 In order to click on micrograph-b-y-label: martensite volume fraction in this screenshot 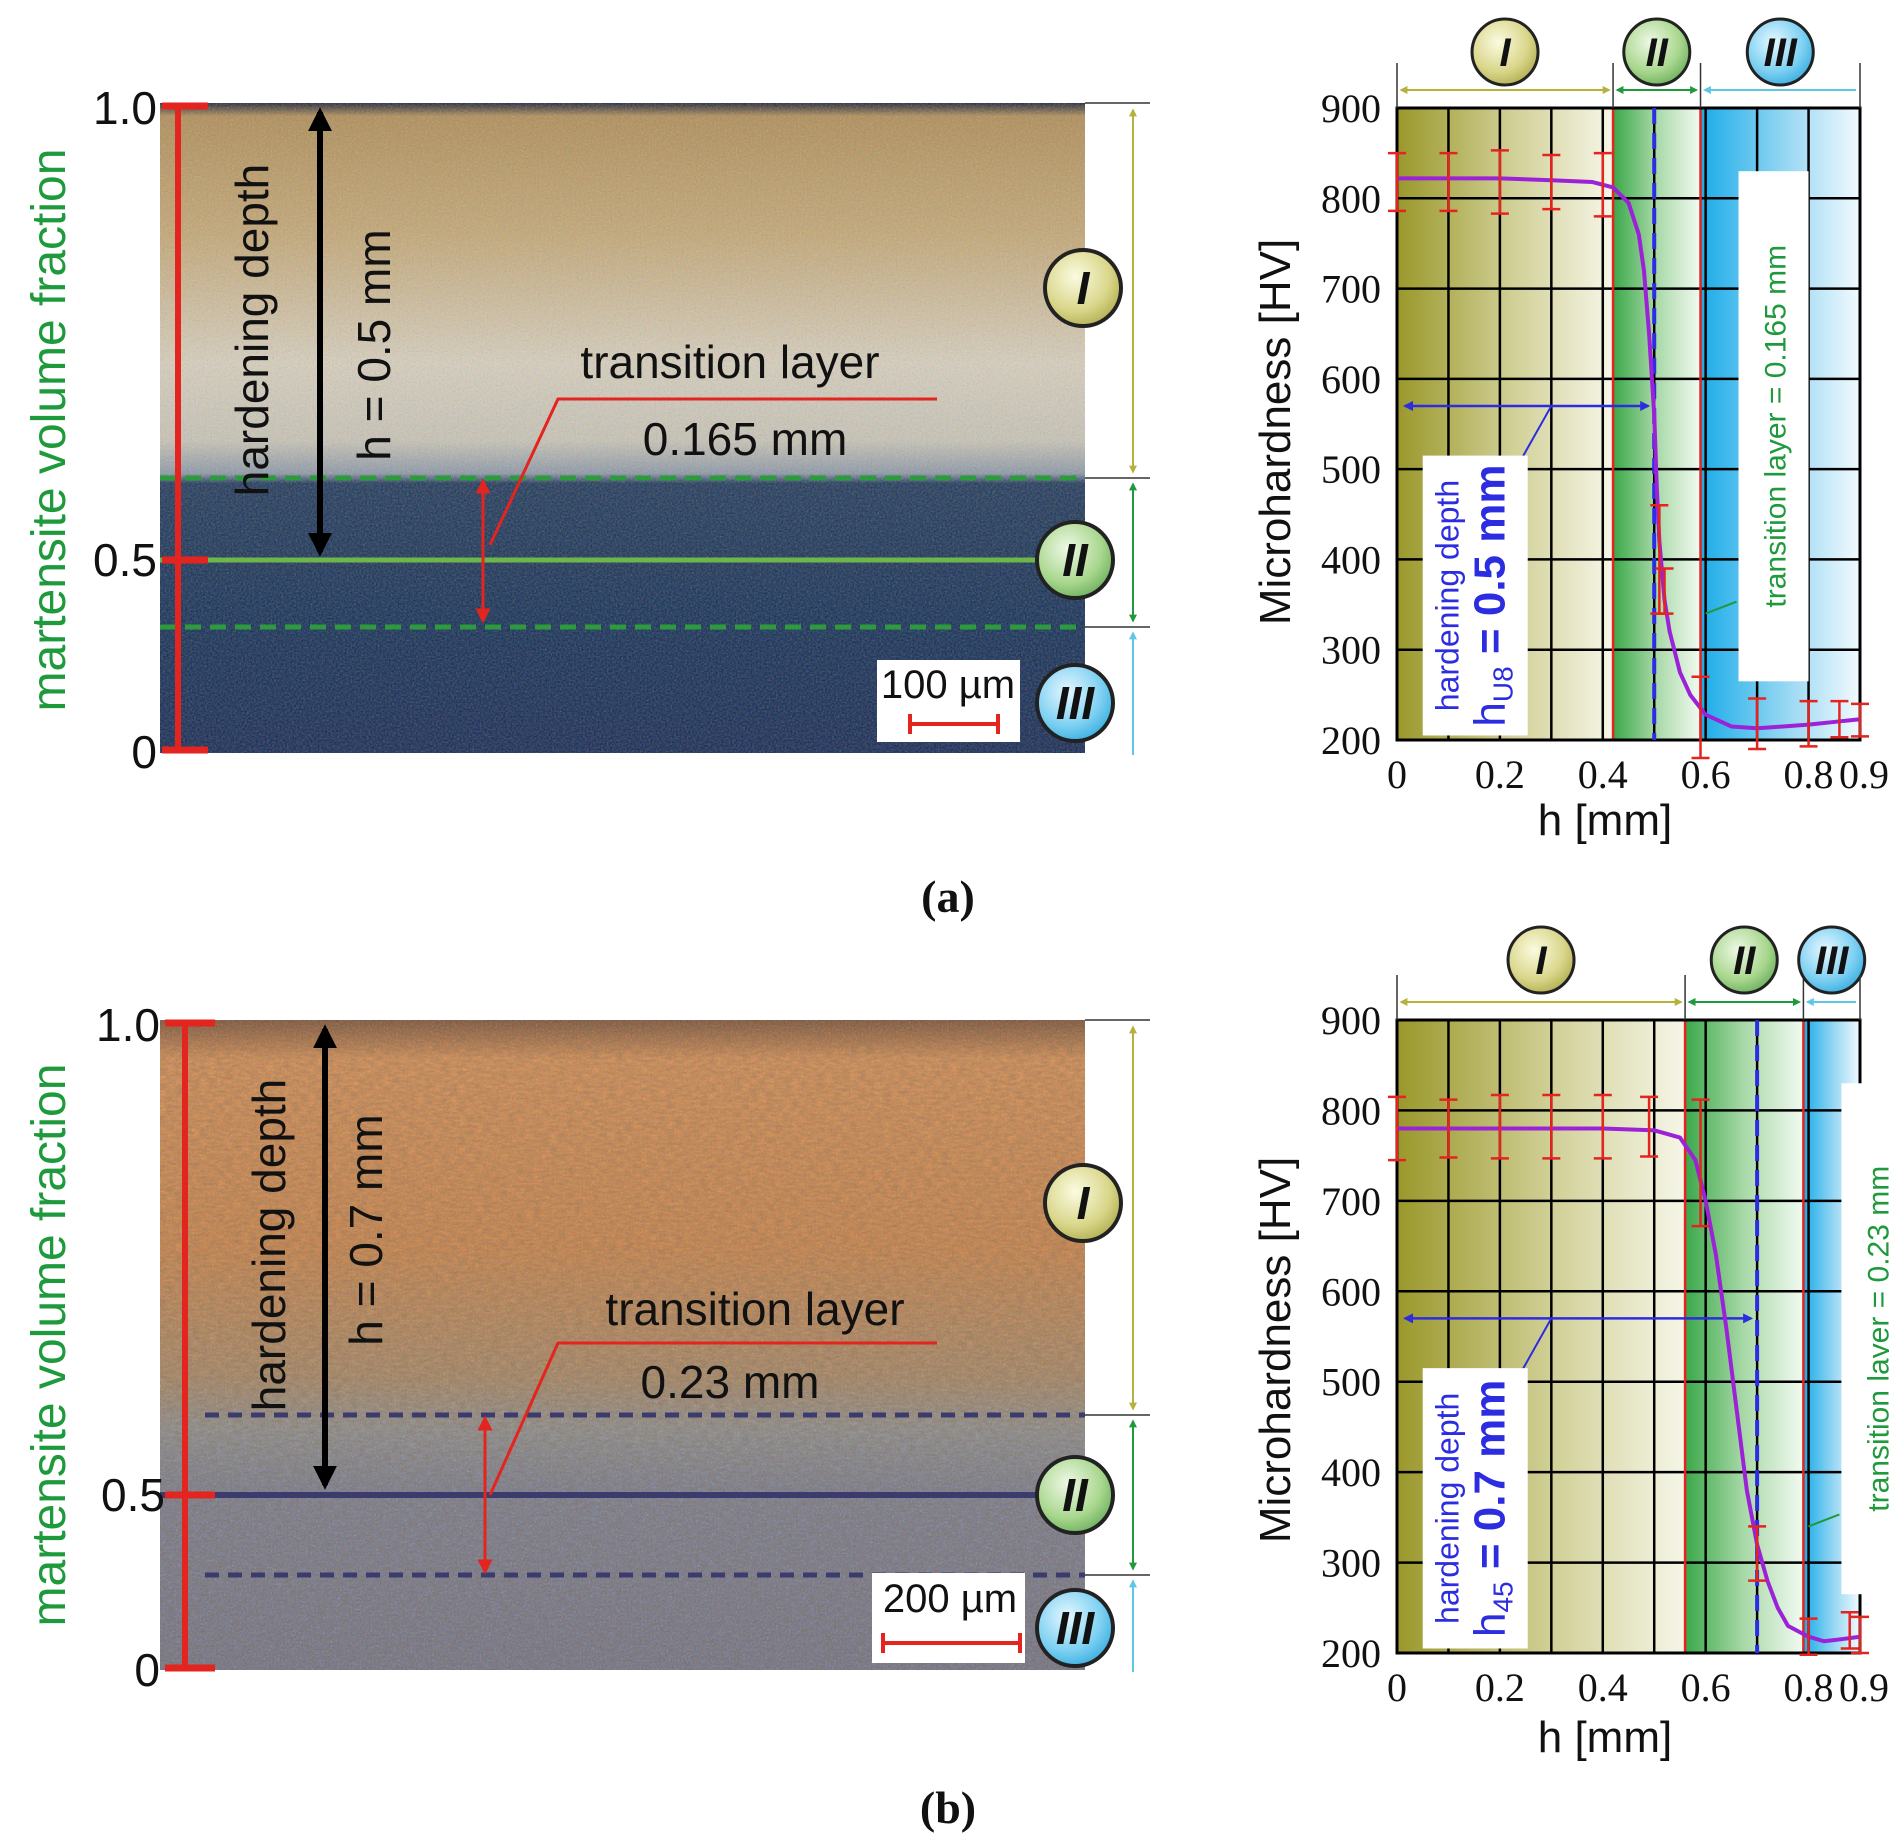, I will do `click(49, 1345)`.